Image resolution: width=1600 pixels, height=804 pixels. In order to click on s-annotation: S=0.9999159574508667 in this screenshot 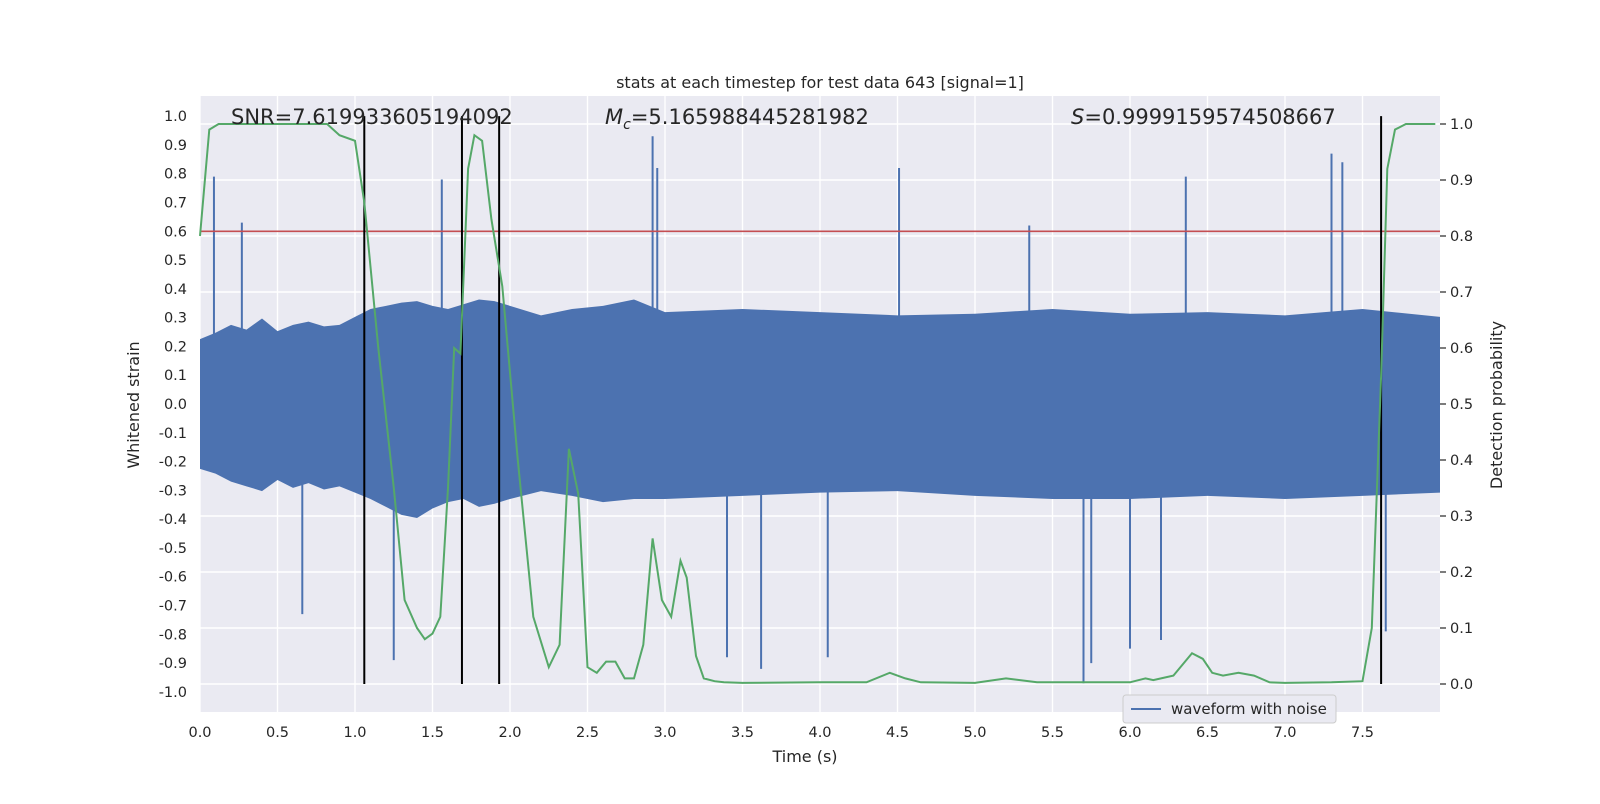, I will do `click(1203, 117)`.